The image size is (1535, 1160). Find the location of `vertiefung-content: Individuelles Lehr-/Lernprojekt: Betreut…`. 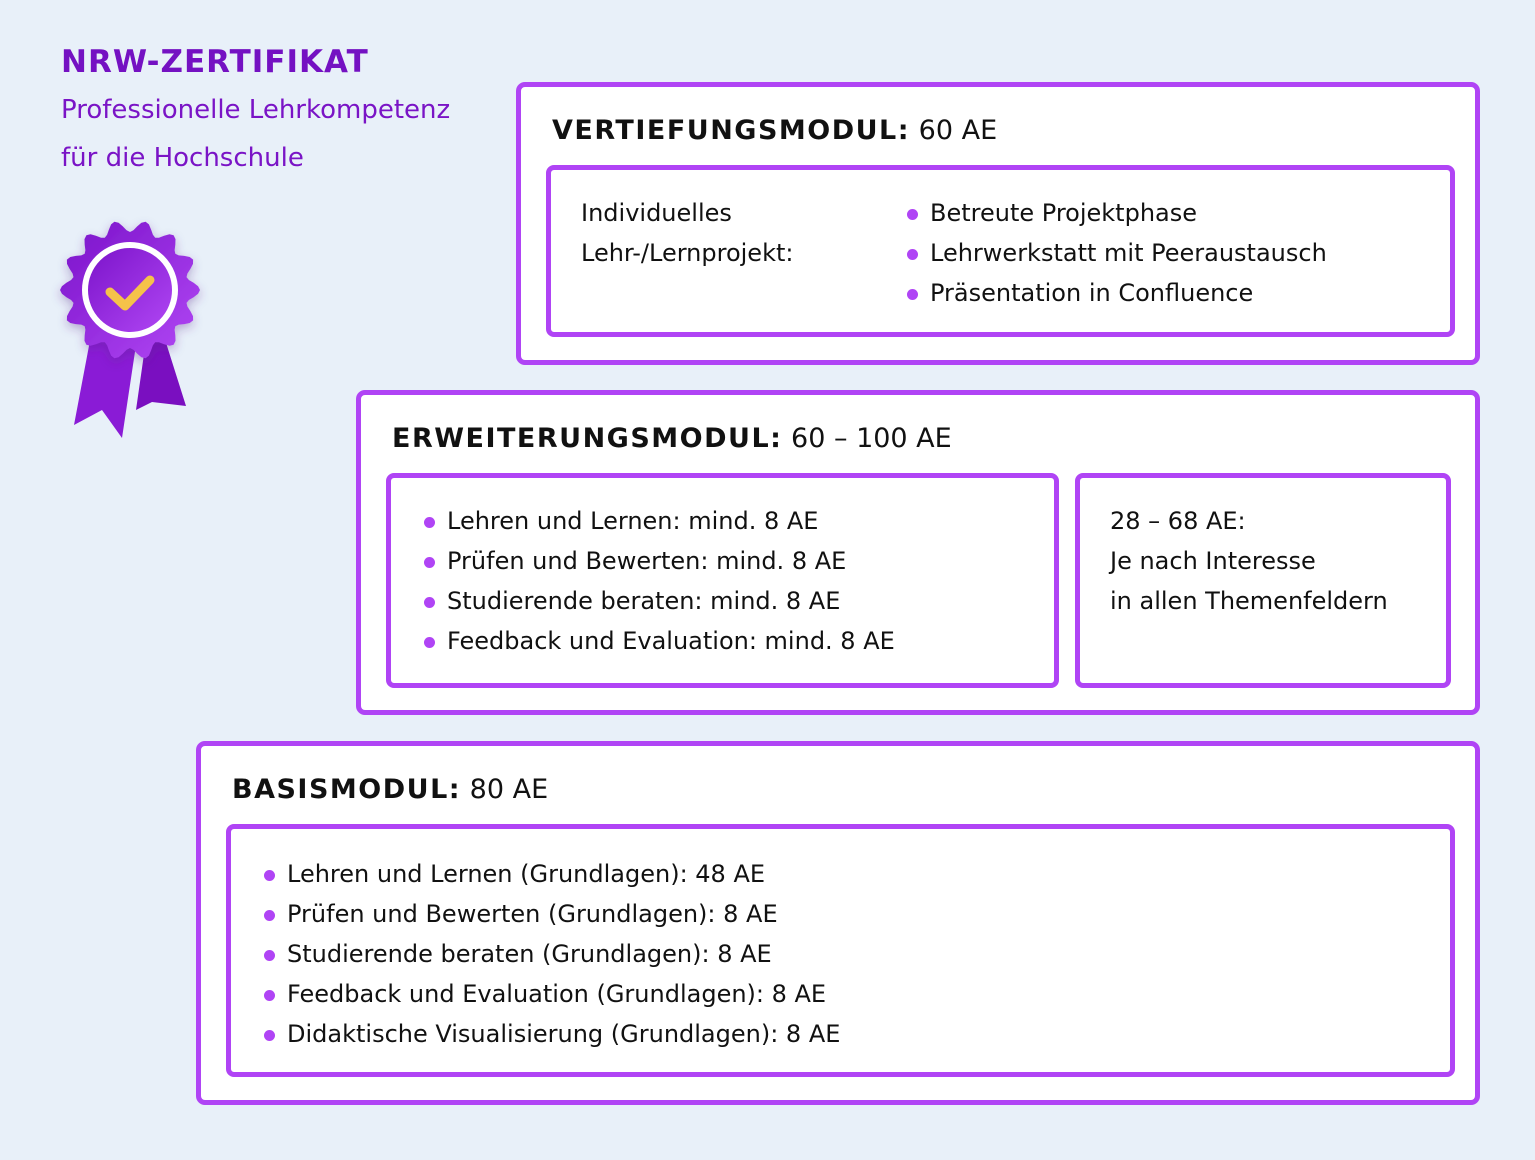

vertiefung-content: Individuelles Lehr-/Lernprojekt: Betreut… is located at coordinates (1000, 251).